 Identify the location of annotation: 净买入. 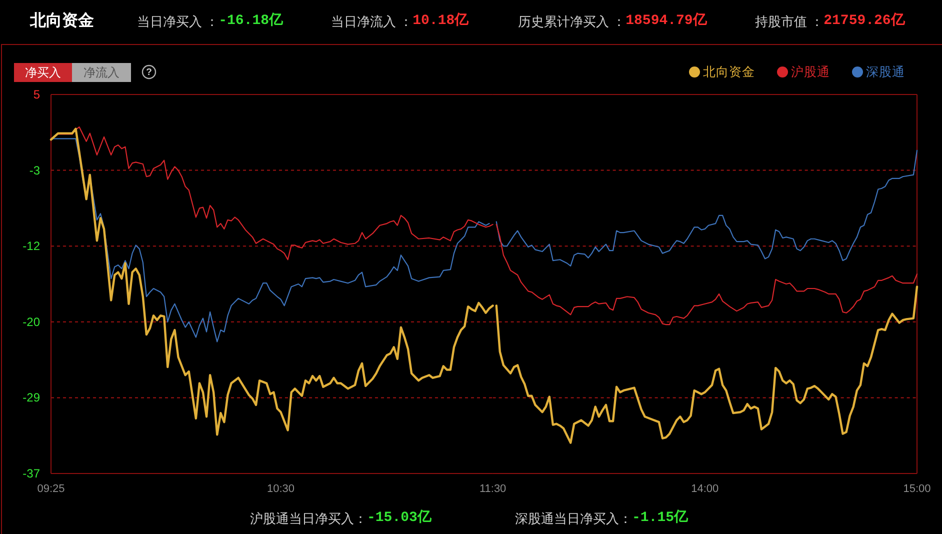
(43, 72).